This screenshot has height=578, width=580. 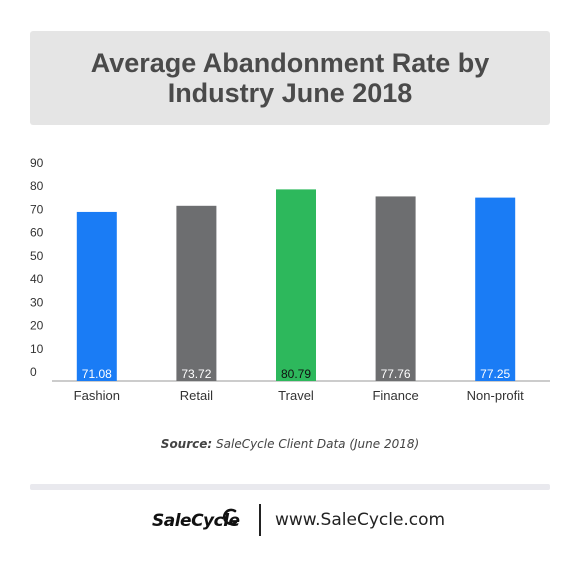 What do you see at coordinates (316, 444) in the screenshot?
I see `source-text: SaleCycle Client Data (June 2018)` at bounding box center [316, 444].